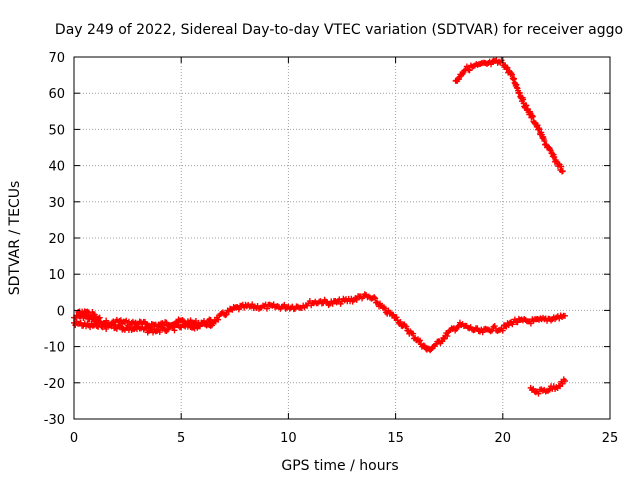 This screenshot has height=480, width=640. I want to click on y-tick-label: 0, so click(61, 311).